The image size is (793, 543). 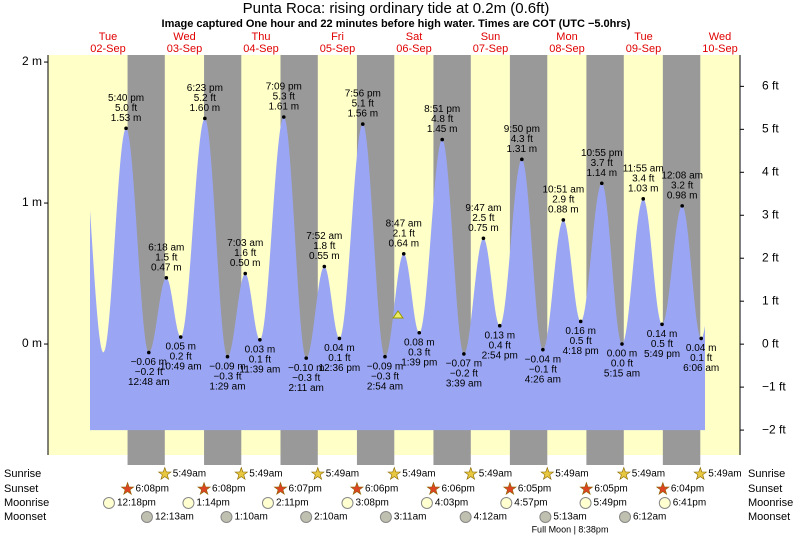 I want to click on day-date: 05-Sep, so click(x=337, y=49).